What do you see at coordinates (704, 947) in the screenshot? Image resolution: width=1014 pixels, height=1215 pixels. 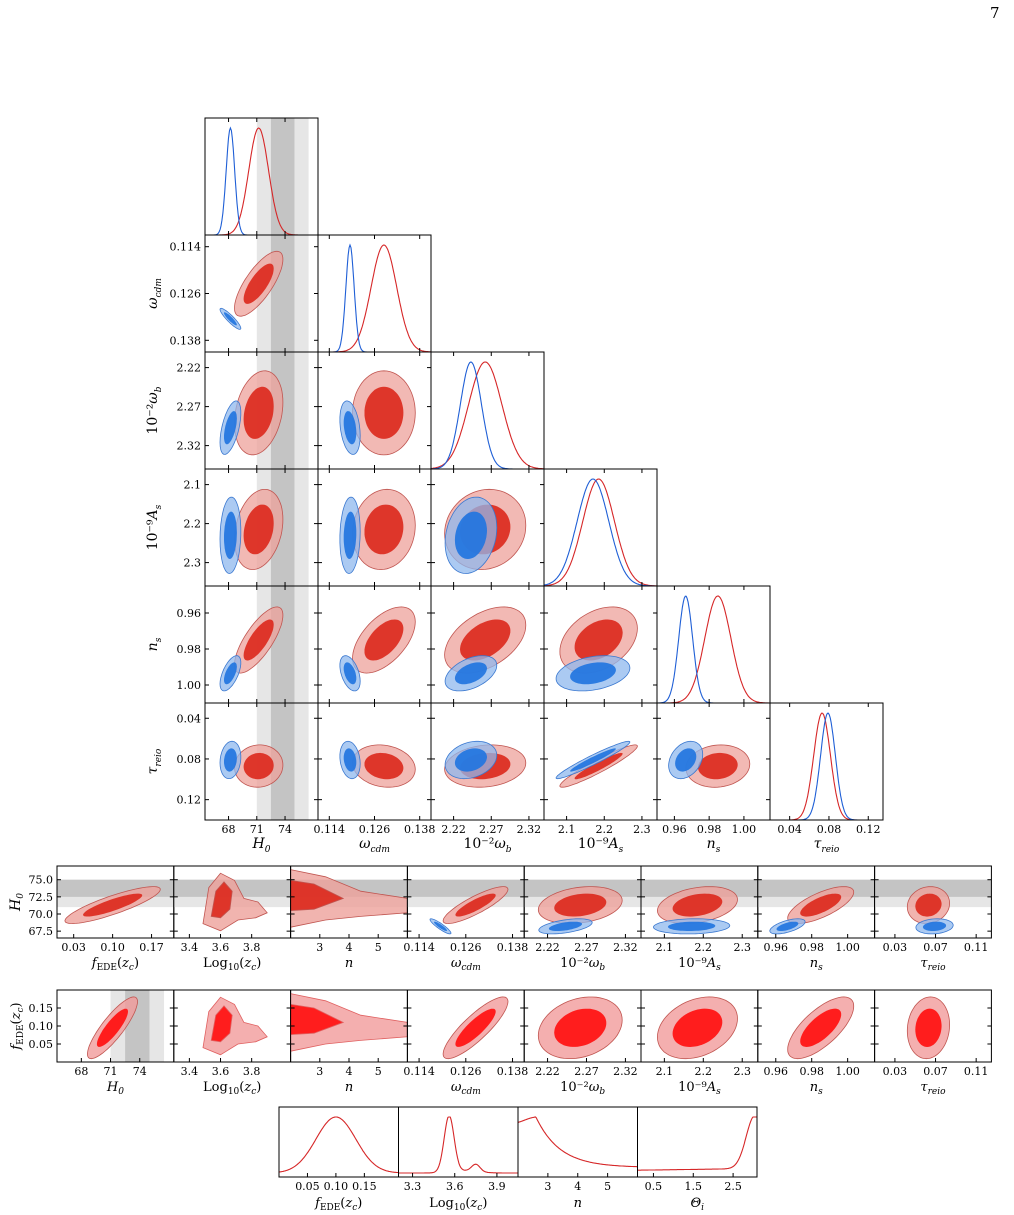 I see `x-tick-label: 2.2` at bounding box center [704, 947].